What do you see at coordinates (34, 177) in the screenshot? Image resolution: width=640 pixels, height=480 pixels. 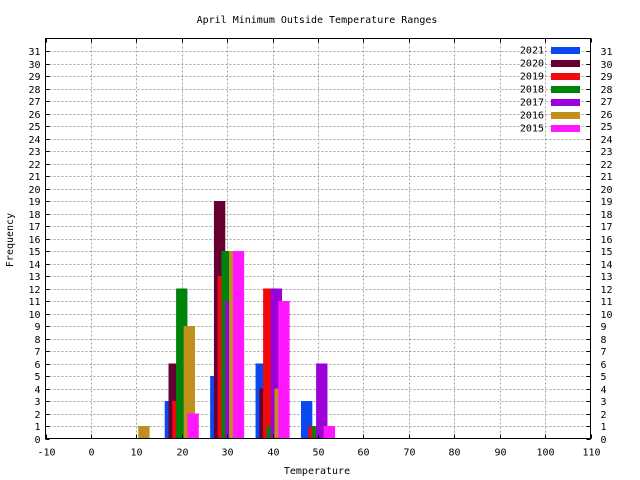 I see `y-tick-label: 21` at bounding box center [34, 177].